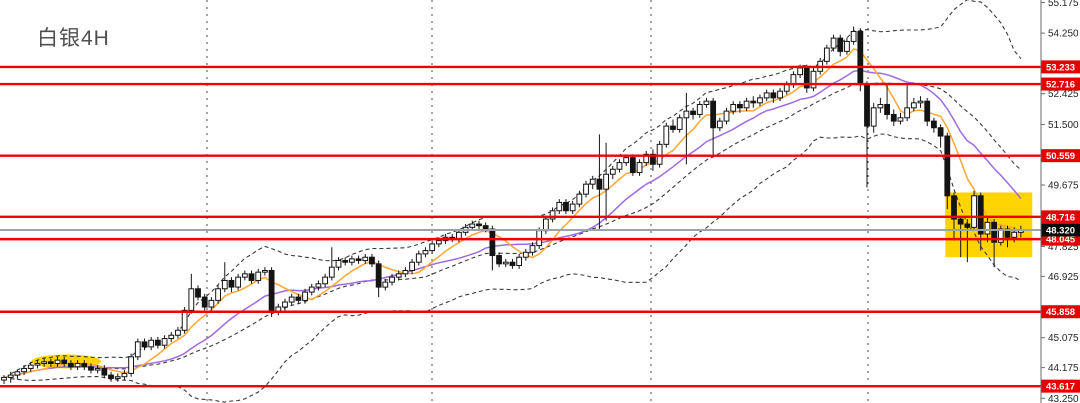  Describe the element at coordinates (1060, 217) in the screenshot. I see `price-line-label: 48.716` at that location.